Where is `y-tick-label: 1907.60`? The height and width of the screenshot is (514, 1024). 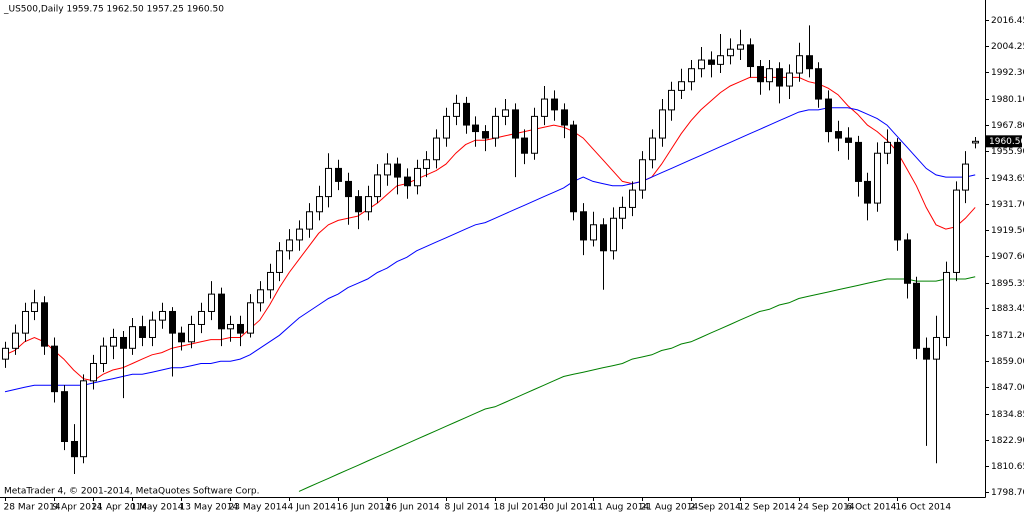
y-tick-label: 1907.60 is located at coordinates (1007, 257).